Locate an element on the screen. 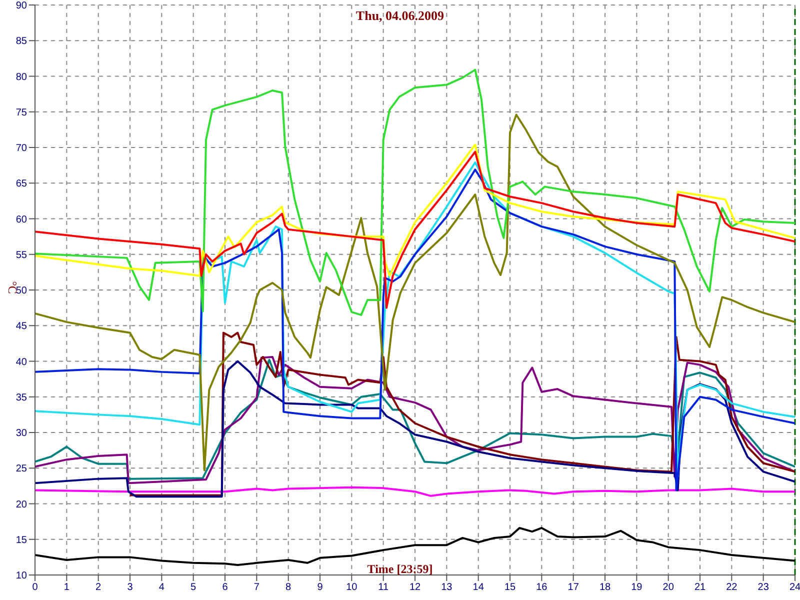  x-tick-label: 4 is located at coordinates (161, 588).